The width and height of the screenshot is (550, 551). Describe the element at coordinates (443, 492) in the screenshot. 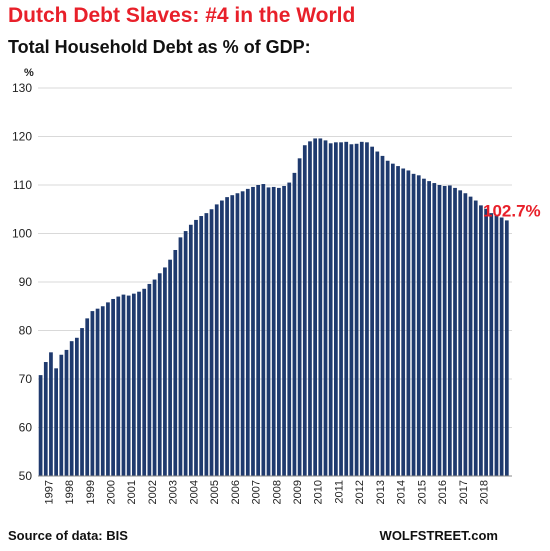

I see `x-tick-label: 2016` at that location.